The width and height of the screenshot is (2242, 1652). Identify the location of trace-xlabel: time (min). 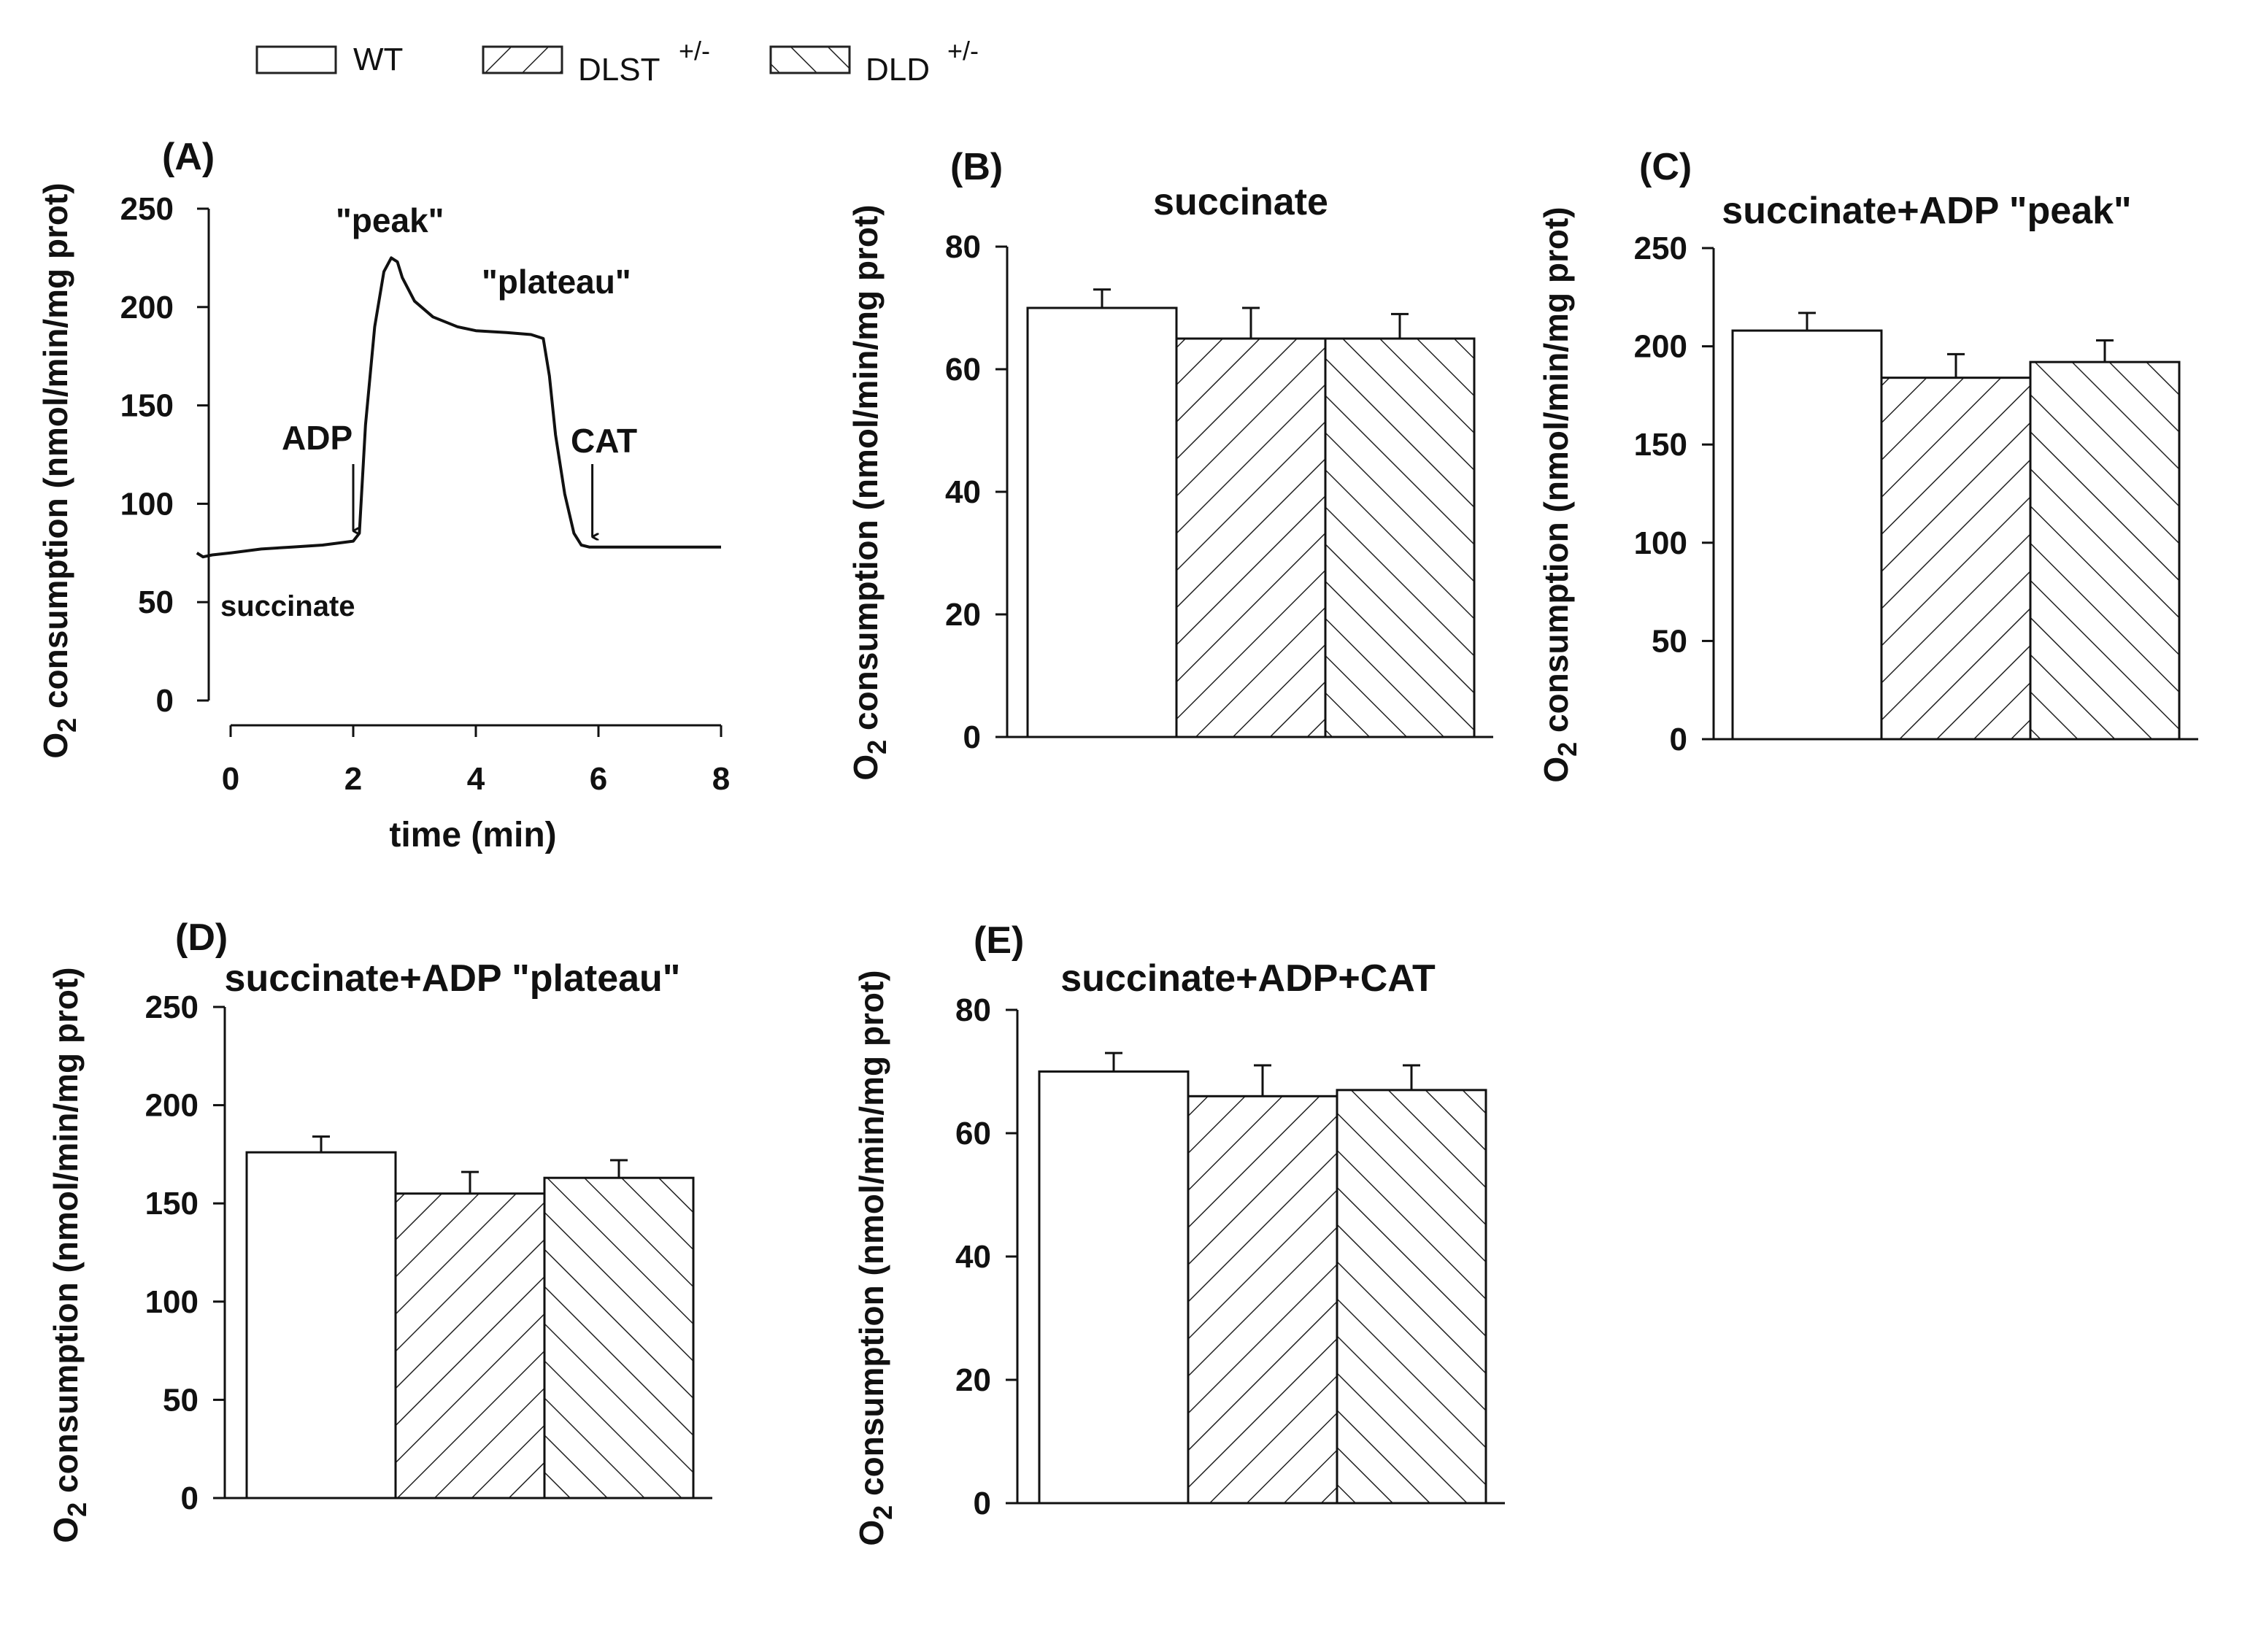
(472, 835).